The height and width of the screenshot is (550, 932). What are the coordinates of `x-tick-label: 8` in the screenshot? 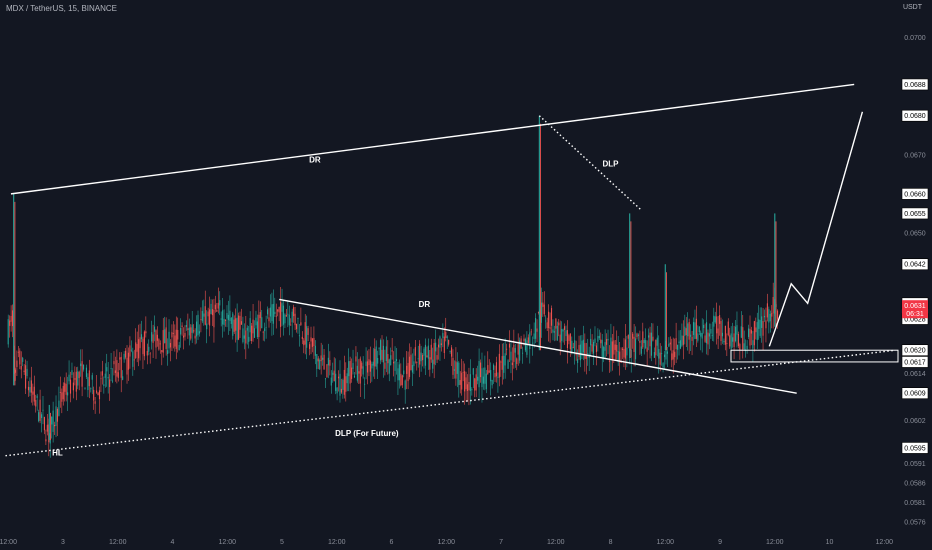 It's located at (611, 542).